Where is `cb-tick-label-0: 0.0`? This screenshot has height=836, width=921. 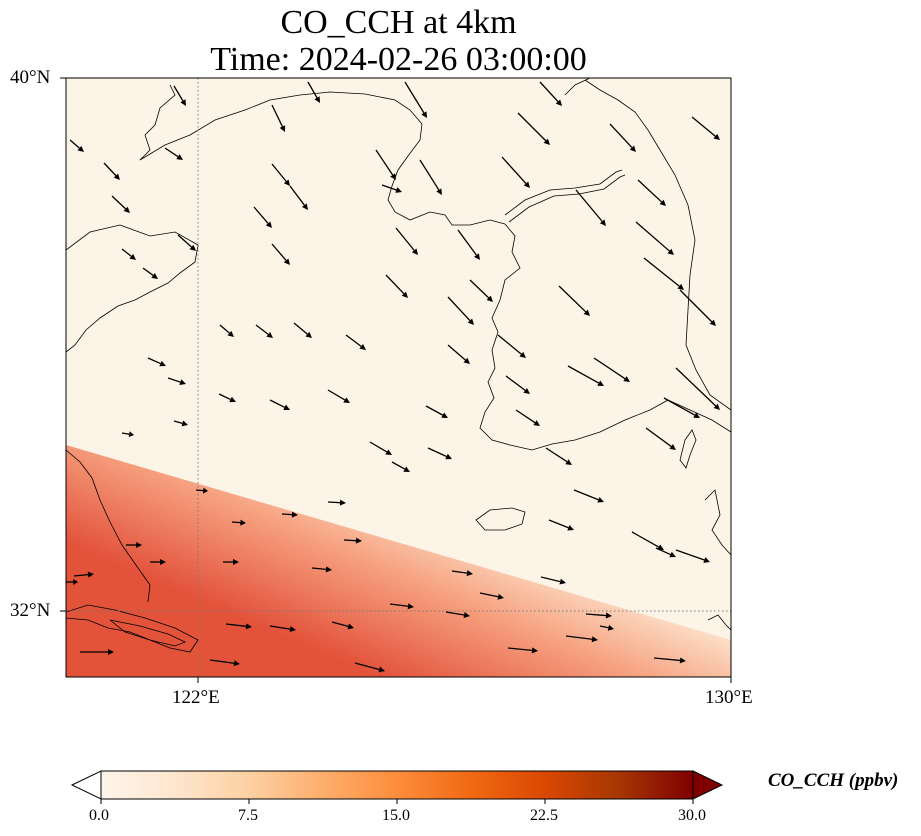 cb-tick-label-0: 0.0 is located at coordinates (99, 815).